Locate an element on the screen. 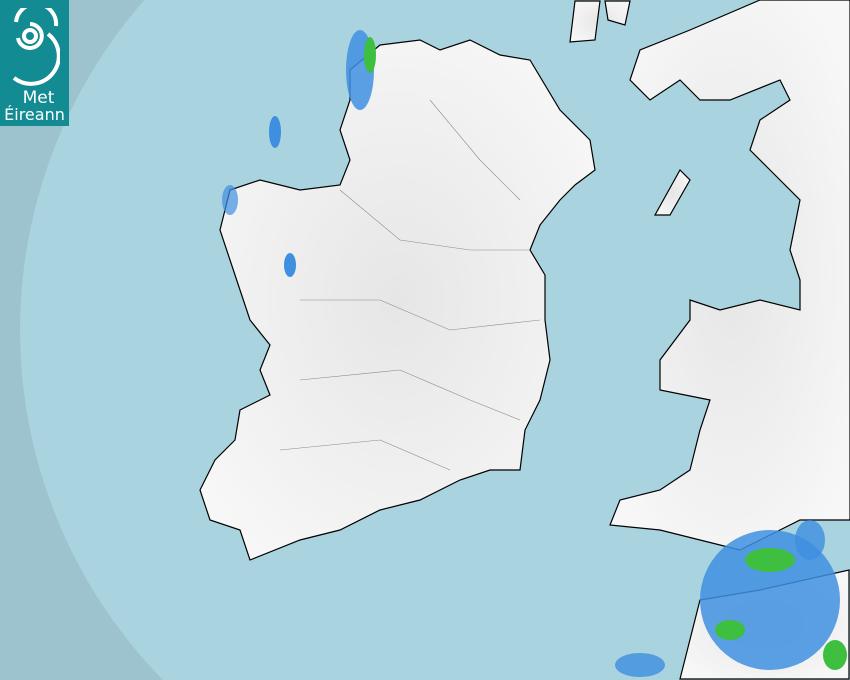 The width and height of the screenshot is (850, 680). logo-text-met: Met is located at coordinates (38, 98).